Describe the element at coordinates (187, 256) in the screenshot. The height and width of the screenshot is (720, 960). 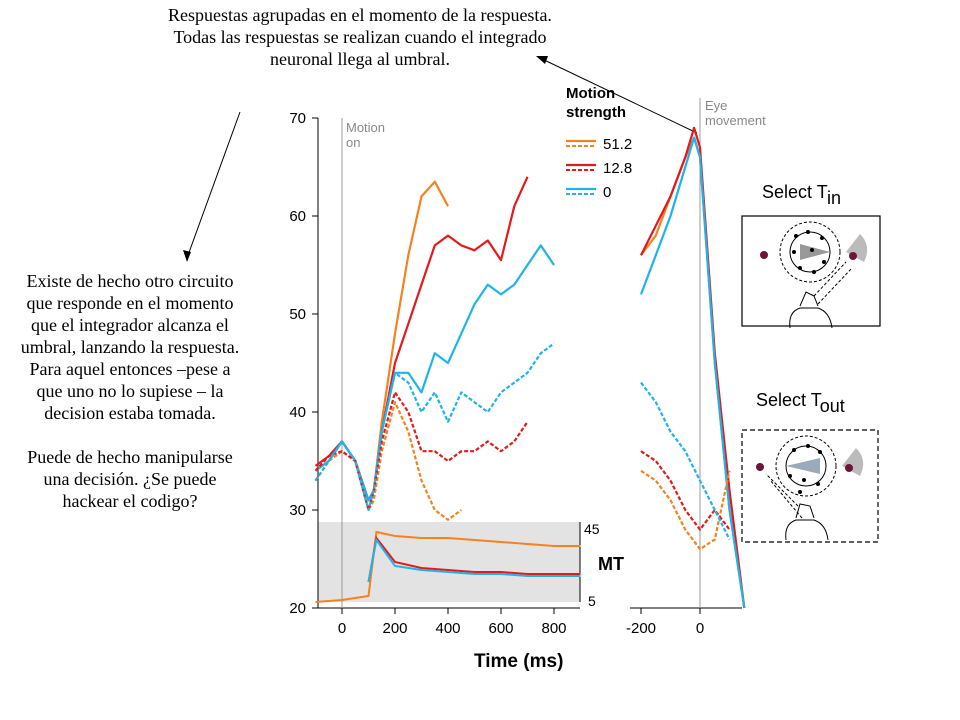
I see `arrowhead-down-icon` at that location.